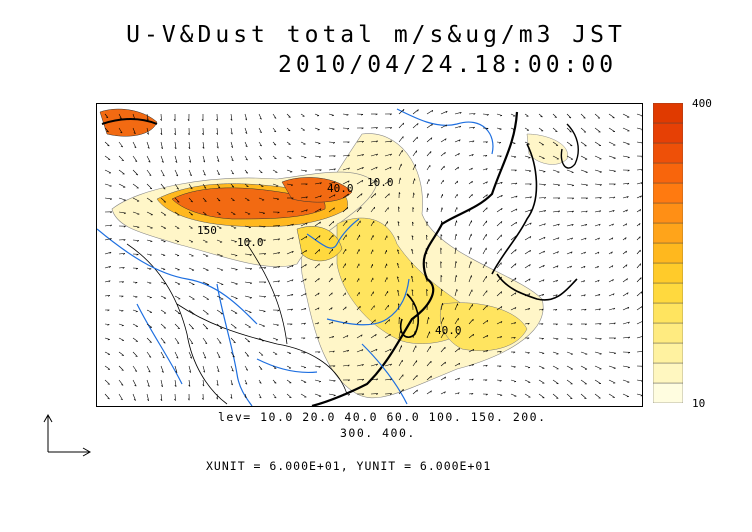  Describe the element at coordinates (250, 242) in the screenshot. I see `contour-label-10-west: 10.0` at that location.